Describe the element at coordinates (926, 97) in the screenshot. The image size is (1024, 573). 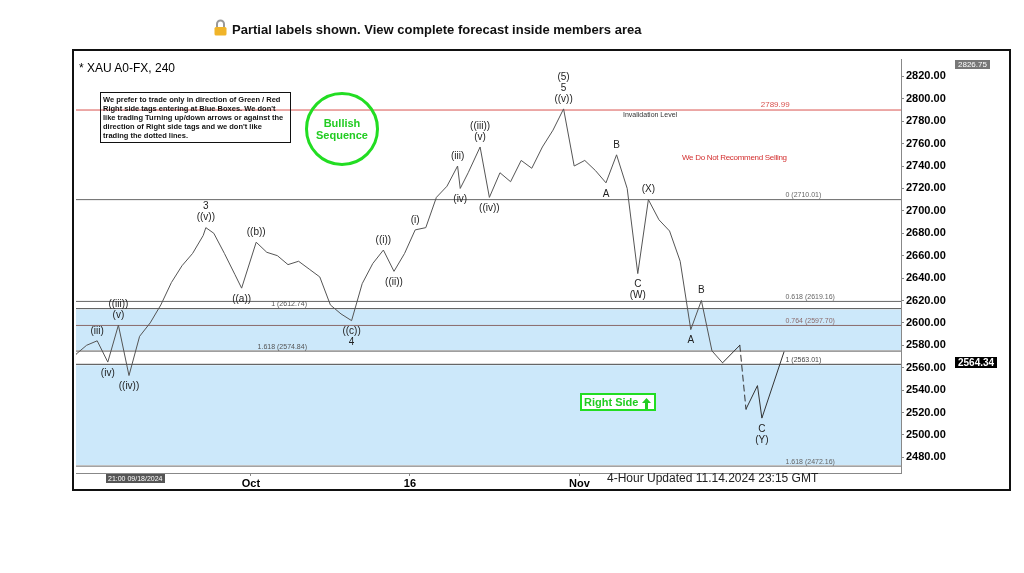
I see `y-tick-label: 2800.00` at that location.